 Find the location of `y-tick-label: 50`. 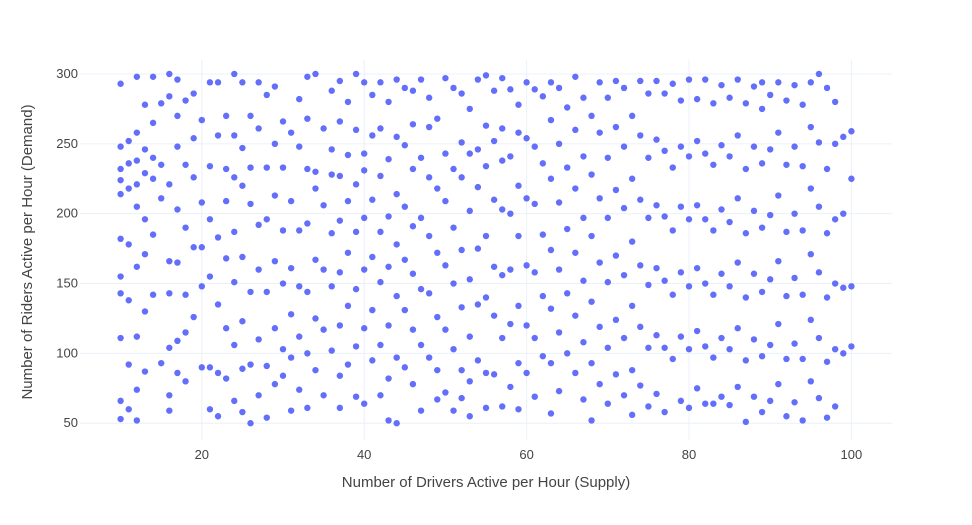

y-tick-label: 50 is located at coordinates (71, 422).